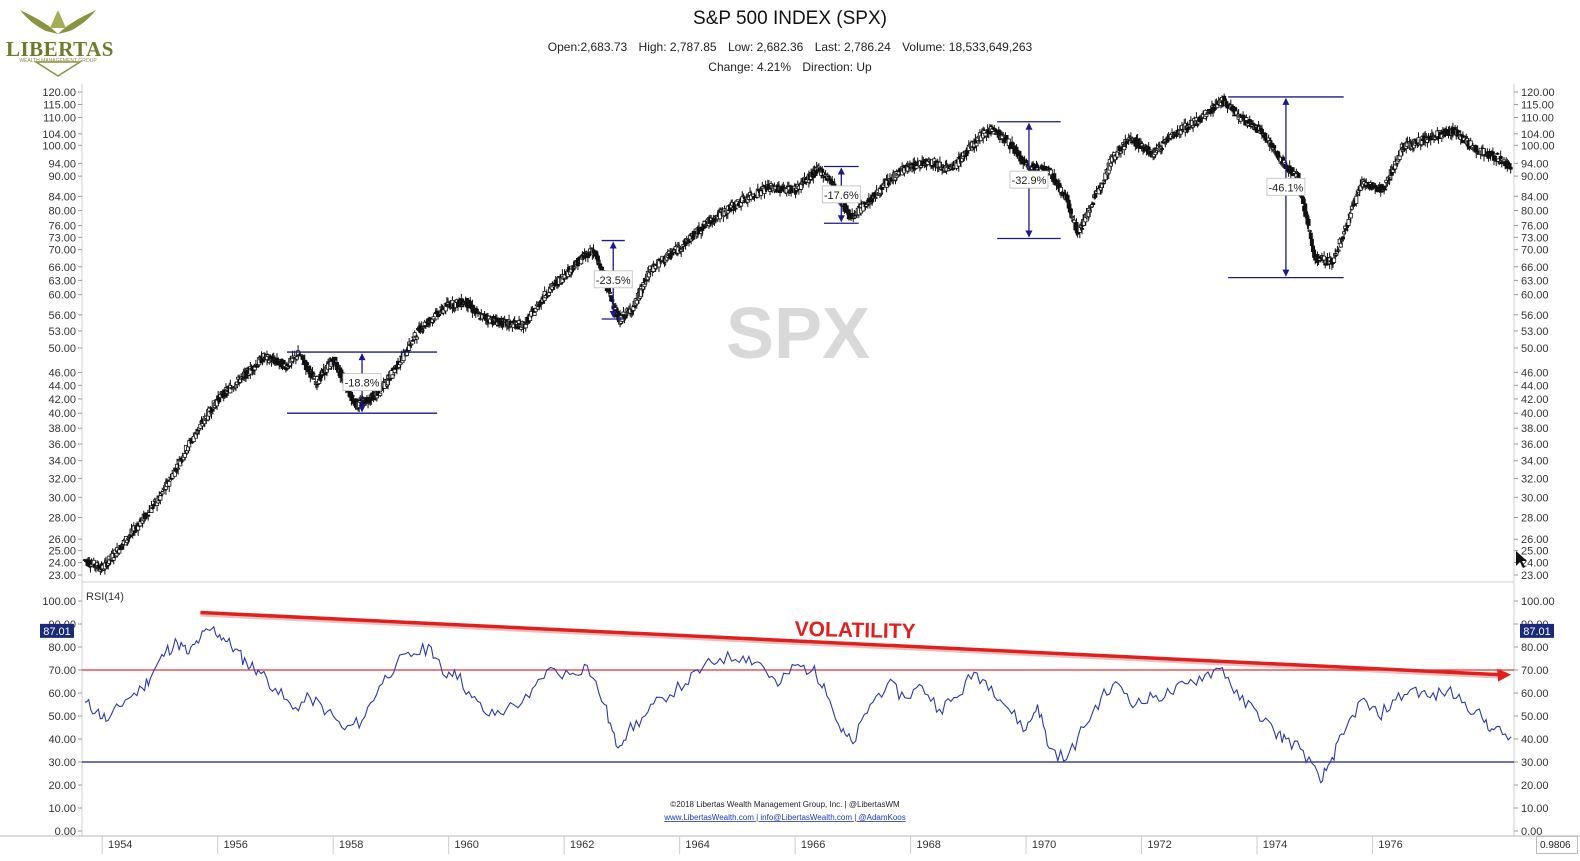 The width and height of the screenshot is (1580, 861). What do you see at coordinates (1538, 146) in the screenshot?
I see `price-tick-label-right: 100.00` at bounding box center [1538, 146].